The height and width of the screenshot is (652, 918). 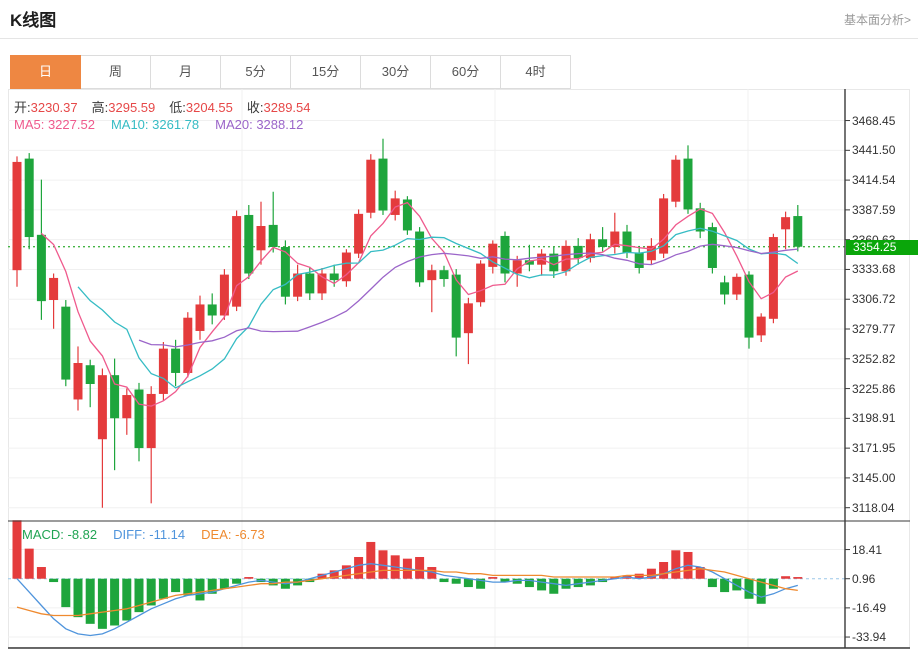 I want to click on header-divider, so click(x=459, y=38).